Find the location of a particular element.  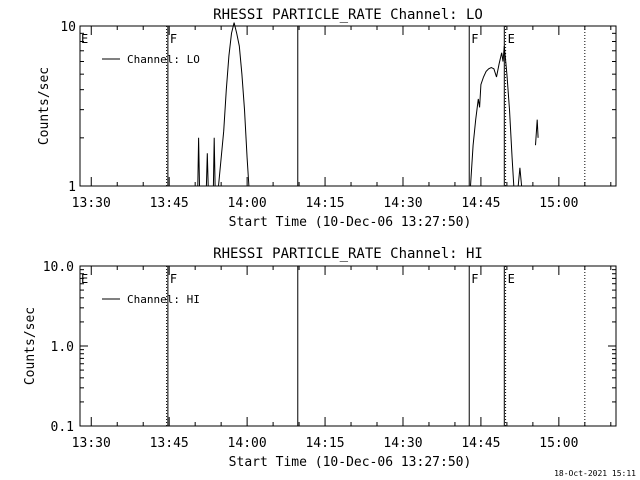

y-tick-label: 1.0 is located at coordinates (62, 347).